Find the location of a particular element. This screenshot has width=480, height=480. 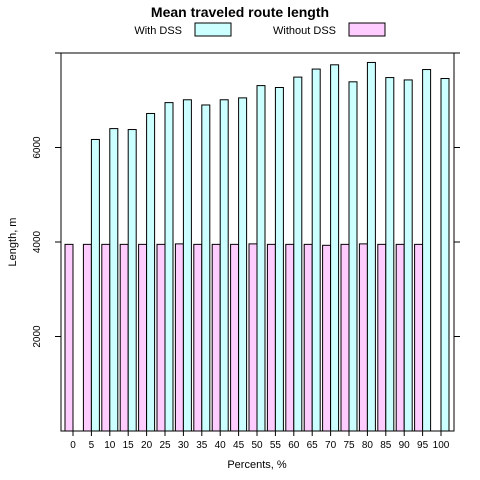

x-tick-label-100: 100 is located at coordinates (441, 445).